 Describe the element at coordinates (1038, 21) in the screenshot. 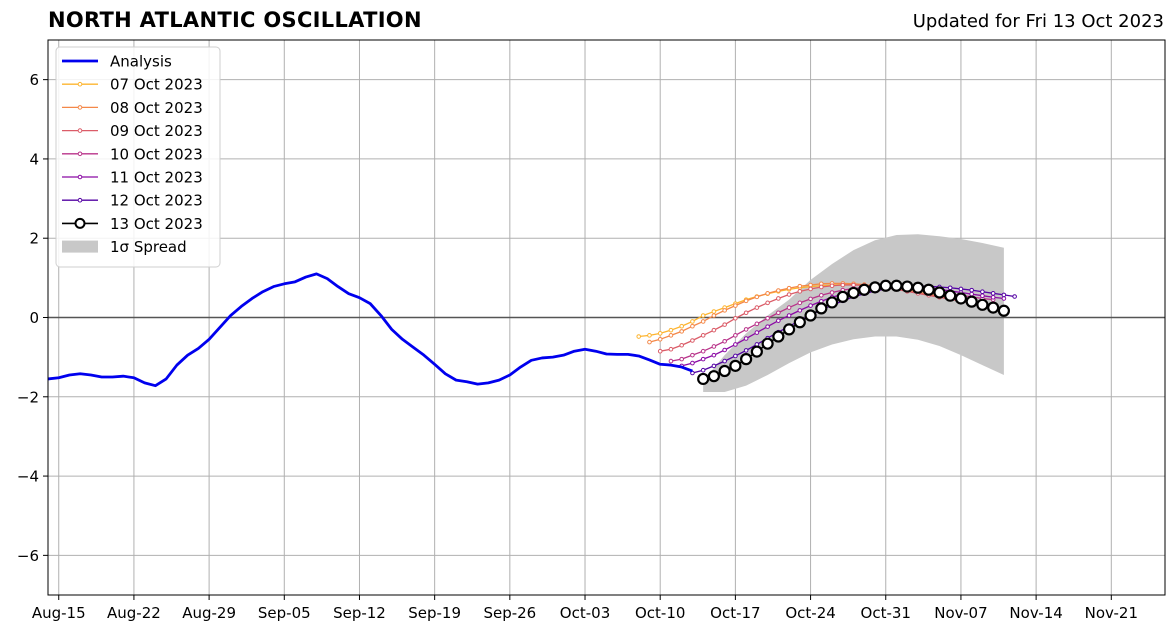

I see `chart-subtitle: Updated for Fri 13 Oct 2023` at that location.